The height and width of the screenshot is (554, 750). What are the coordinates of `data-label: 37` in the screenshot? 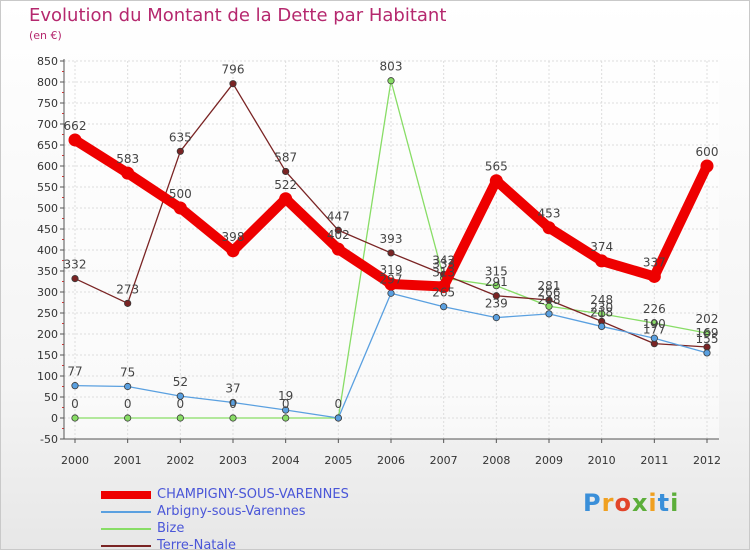 It's located at (232, 388).